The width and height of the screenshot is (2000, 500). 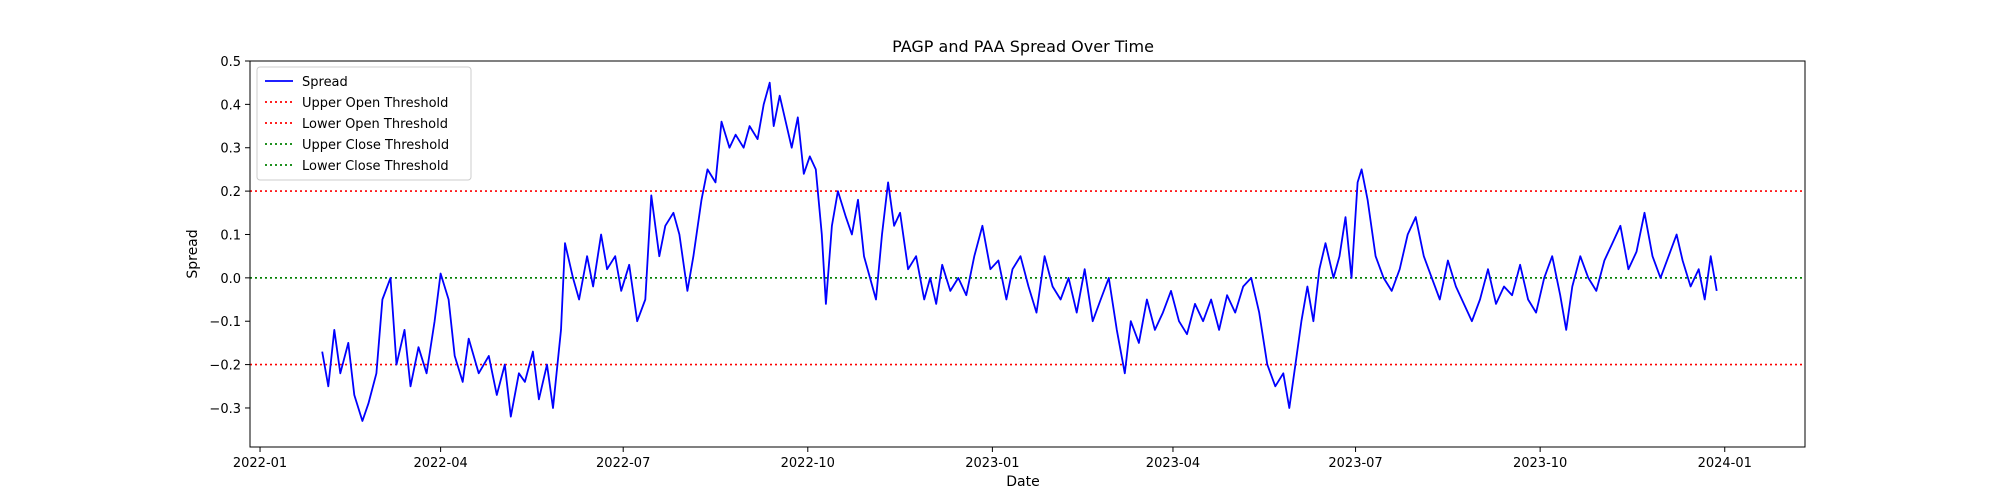 I want to click on x-tick-label: 2024-01, so click(x=1725, y=463).